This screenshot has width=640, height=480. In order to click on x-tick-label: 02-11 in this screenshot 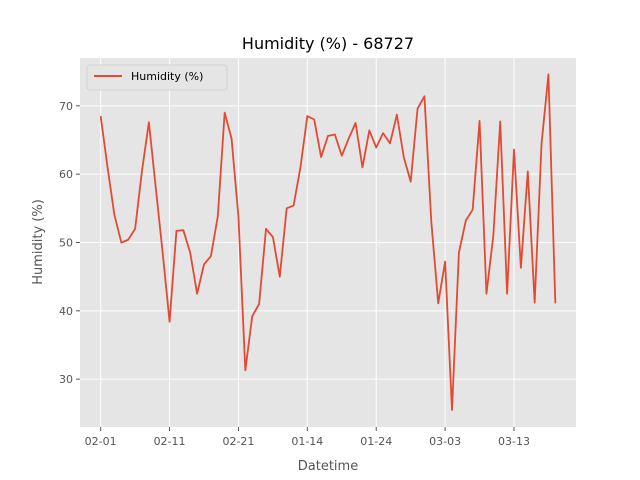, I will do `click(170, 441)`.